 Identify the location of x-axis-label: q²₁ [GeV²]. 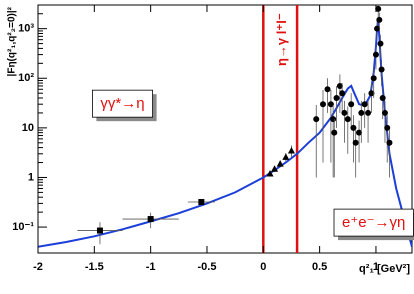
(384, 269).